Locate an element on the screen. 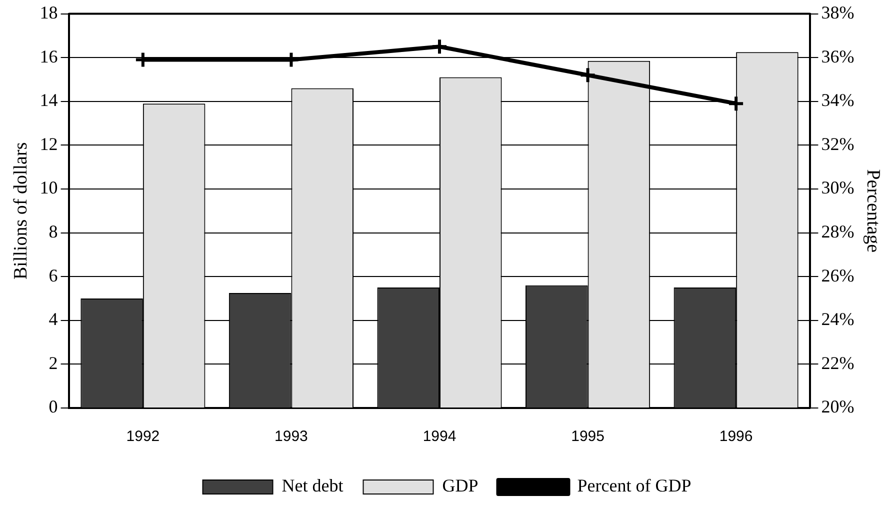  y-tick-label: 18 is located at coordinates (49, 12).